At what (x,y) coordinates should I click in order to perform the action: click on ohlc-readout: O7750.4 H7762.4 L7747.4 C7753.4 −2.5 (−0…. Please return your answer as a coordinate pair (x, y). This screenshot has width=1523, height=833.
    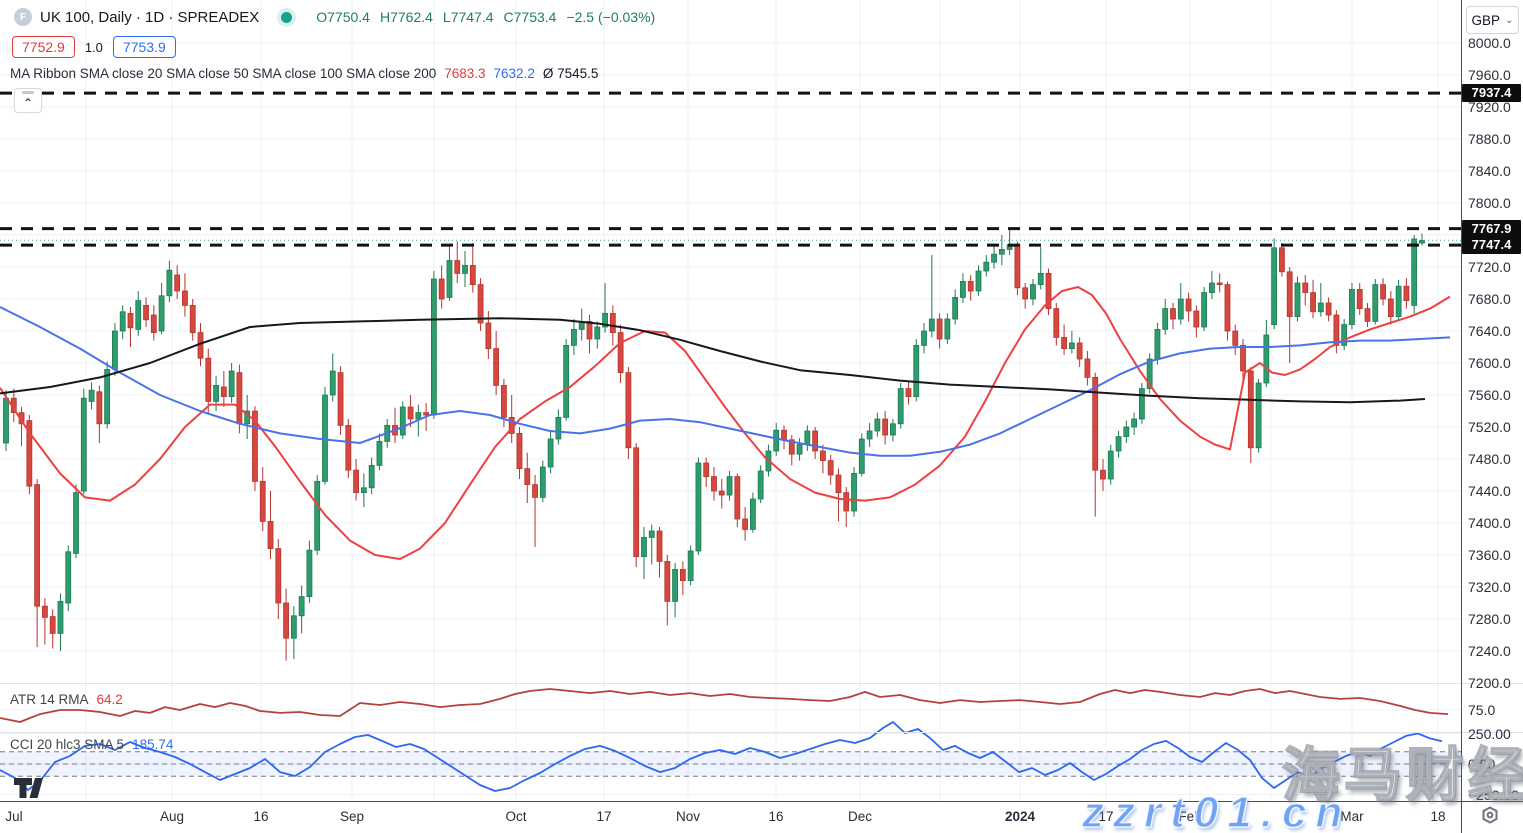
    Looking at the image, I should click on (485, 17).